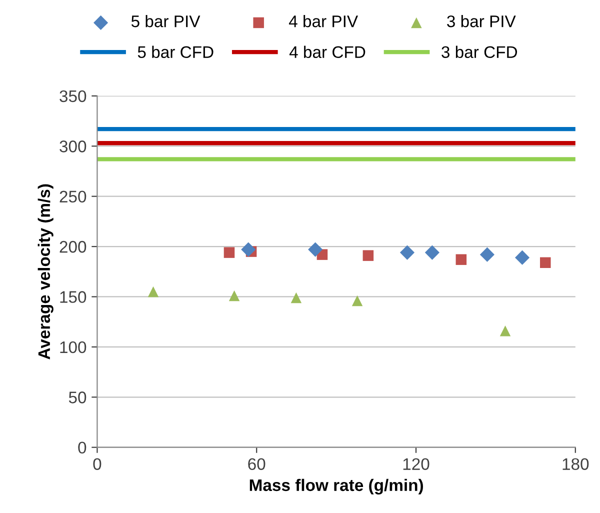 The image size is (600, 513). Describe the element at coordinates (82, 448) in the screenshot. I see `y-tick-label: 0` at that location.